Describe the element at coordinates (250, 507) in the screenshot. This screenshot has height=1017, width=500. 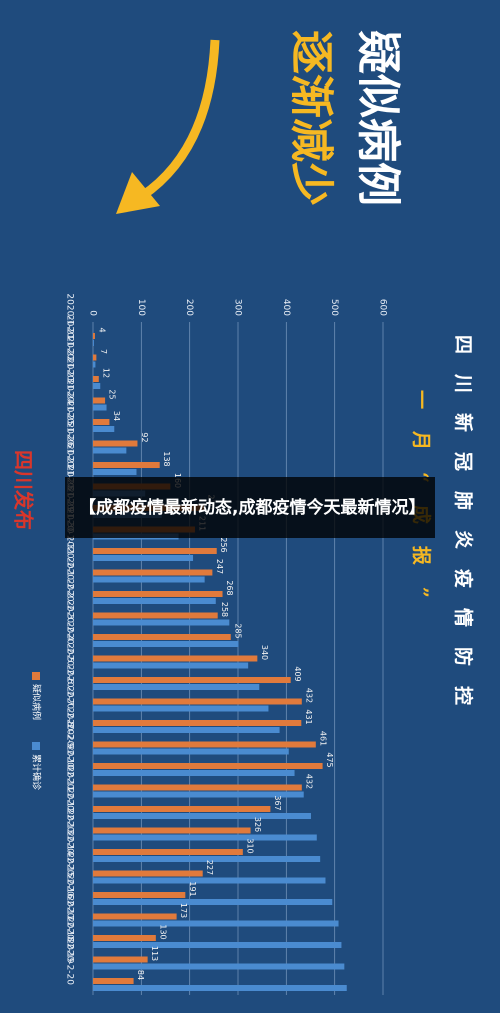
I see `caption-overlay: 【成都疫情最新动态,成都疫情今天最新情况】` at that location.